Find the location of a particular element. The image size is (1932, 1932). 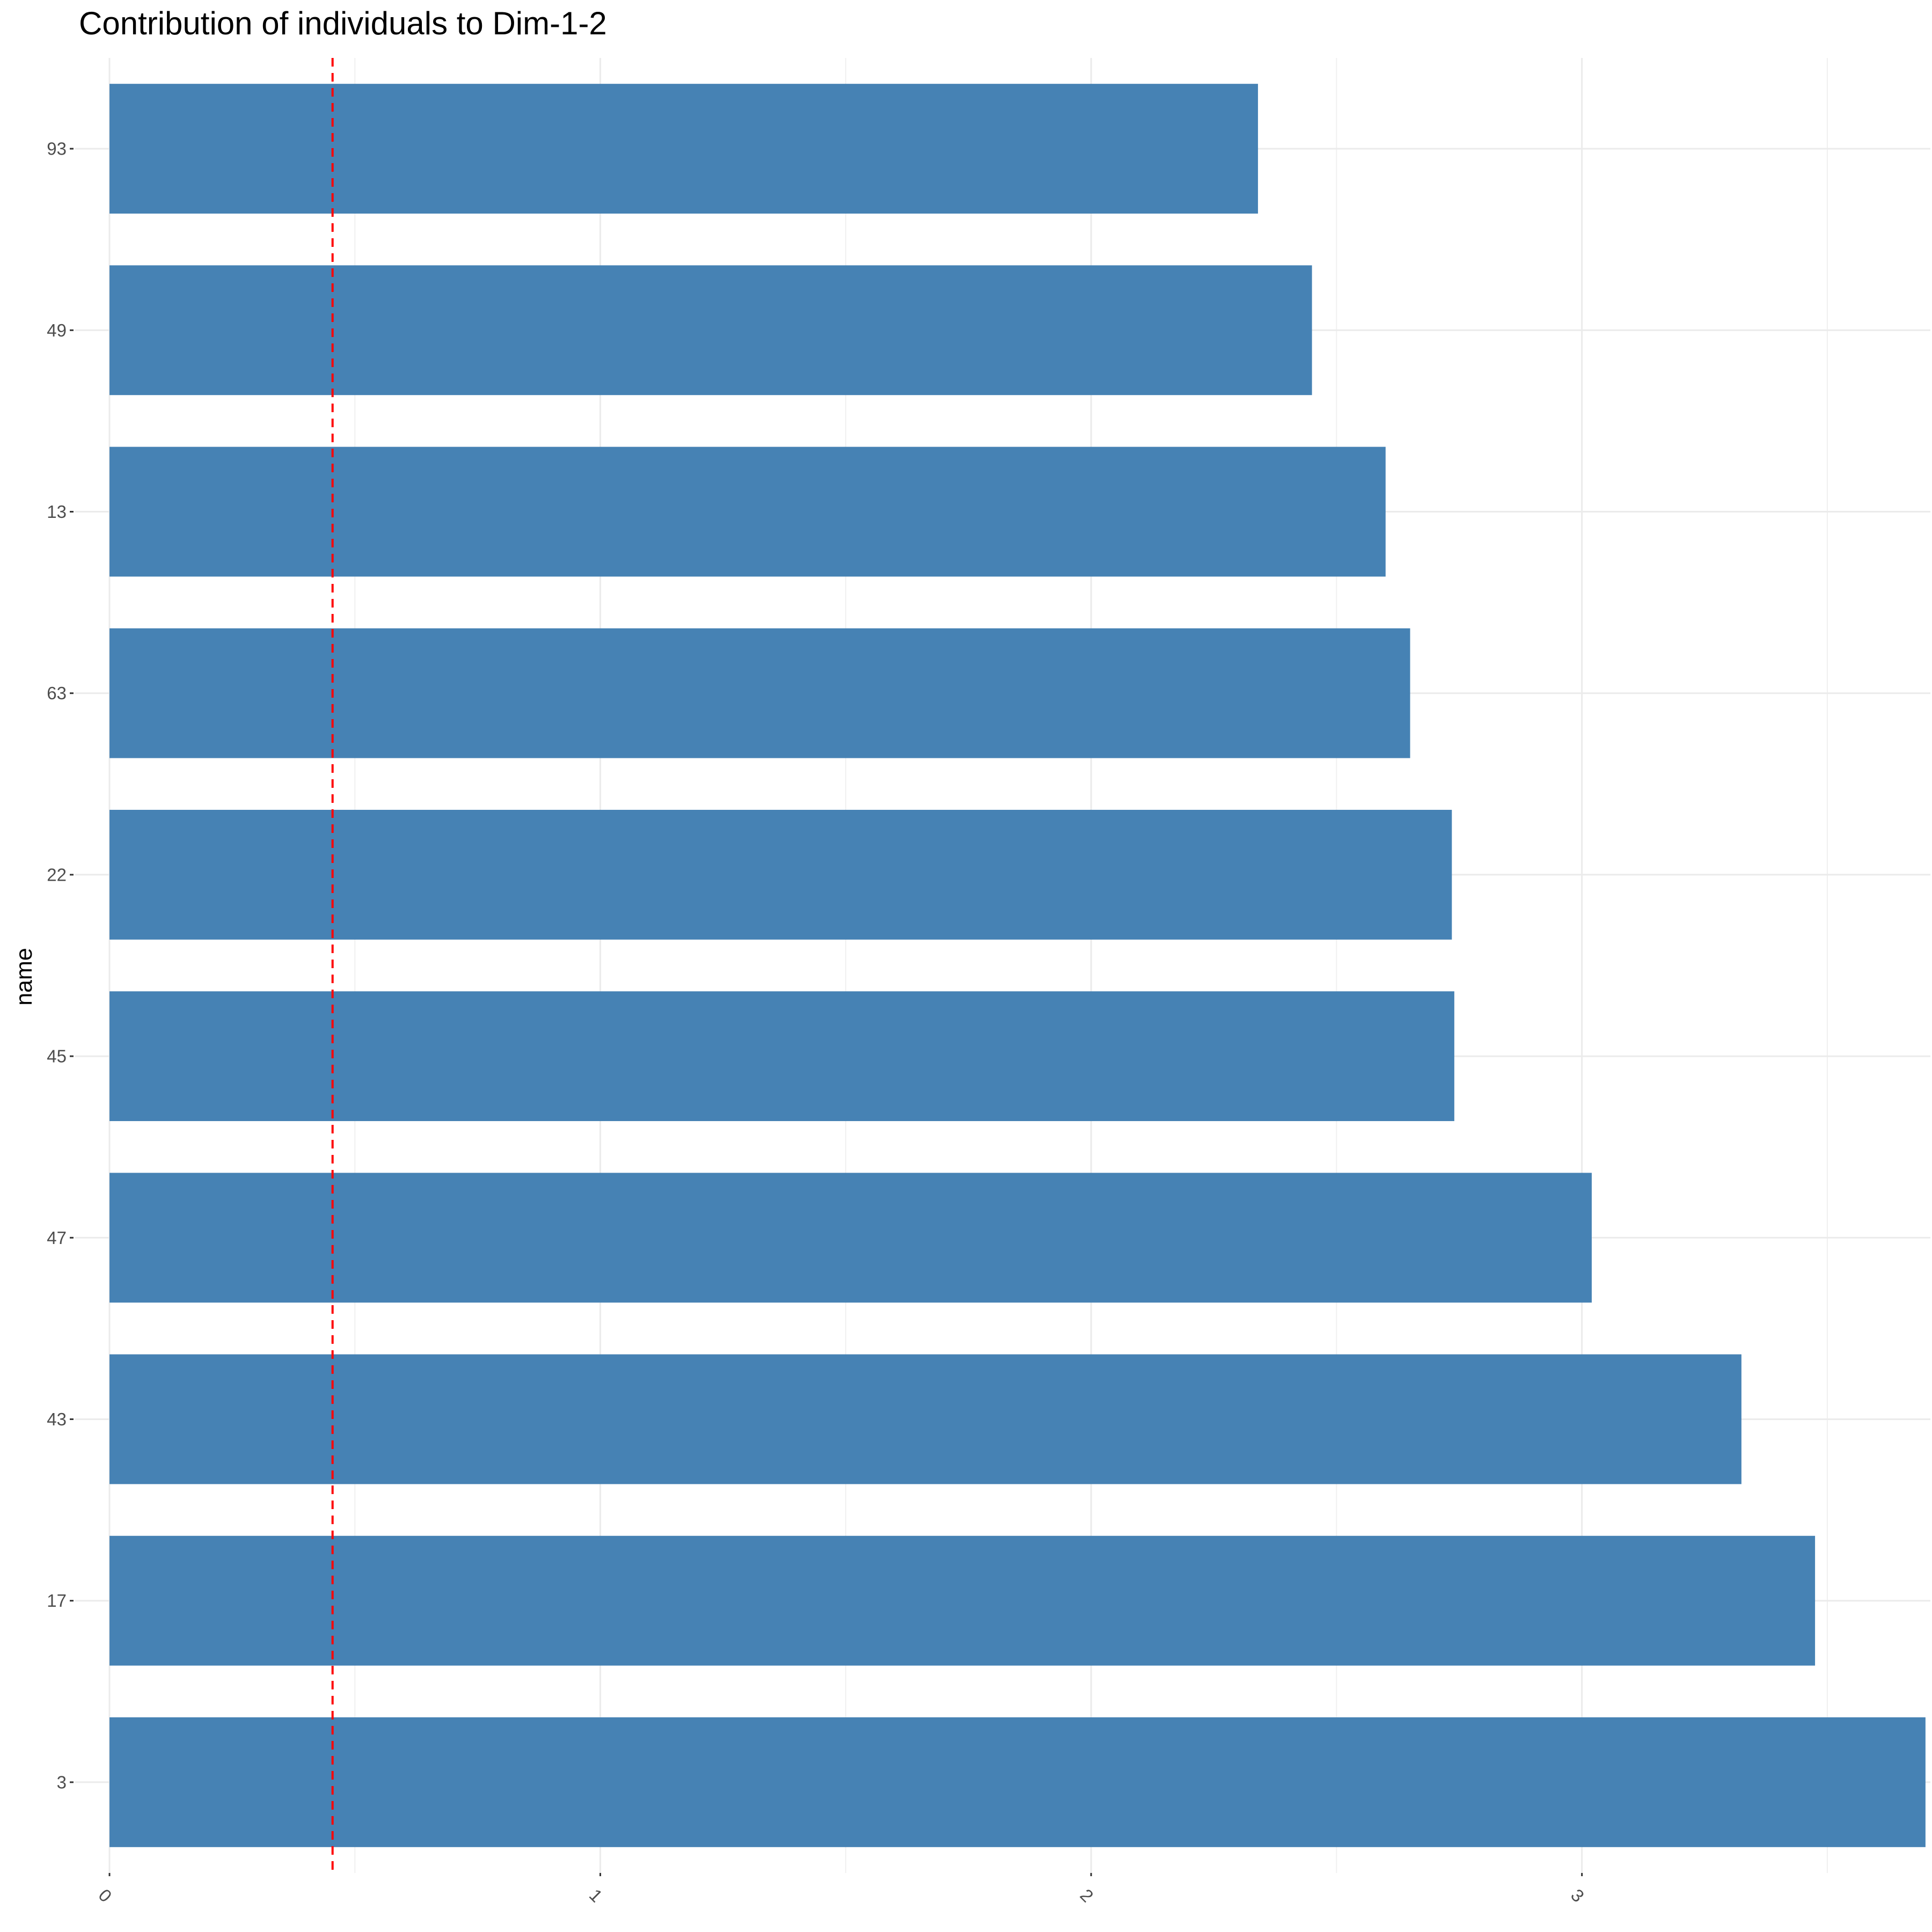

y-tick-label-43: 43 is located at coordinates (57, 1419).